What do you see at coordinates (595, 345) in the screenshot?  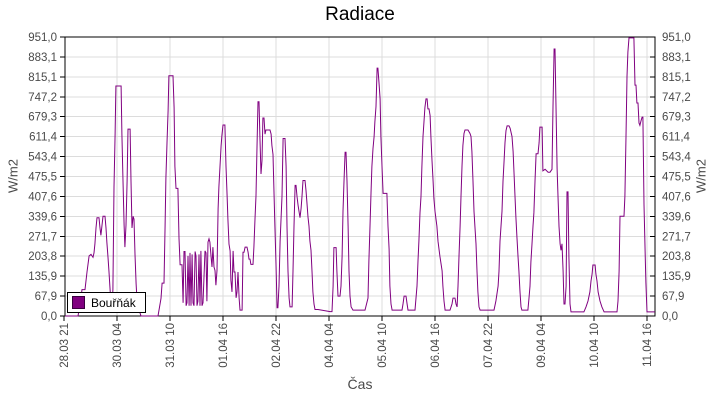 I see `x-tick-label: 10.04 10` at bounding box center [595, 345].